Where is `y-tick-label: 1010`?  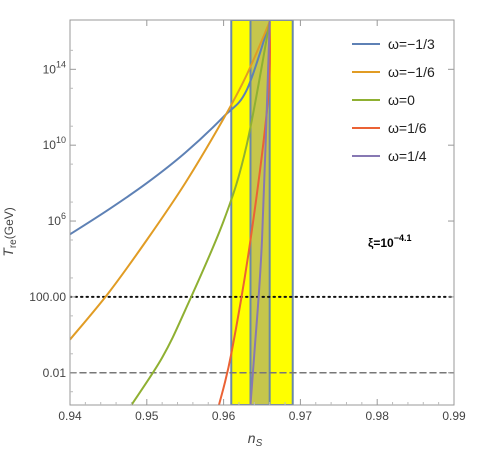 y-tick-label: 1010 is located at coordinates (54, 143).